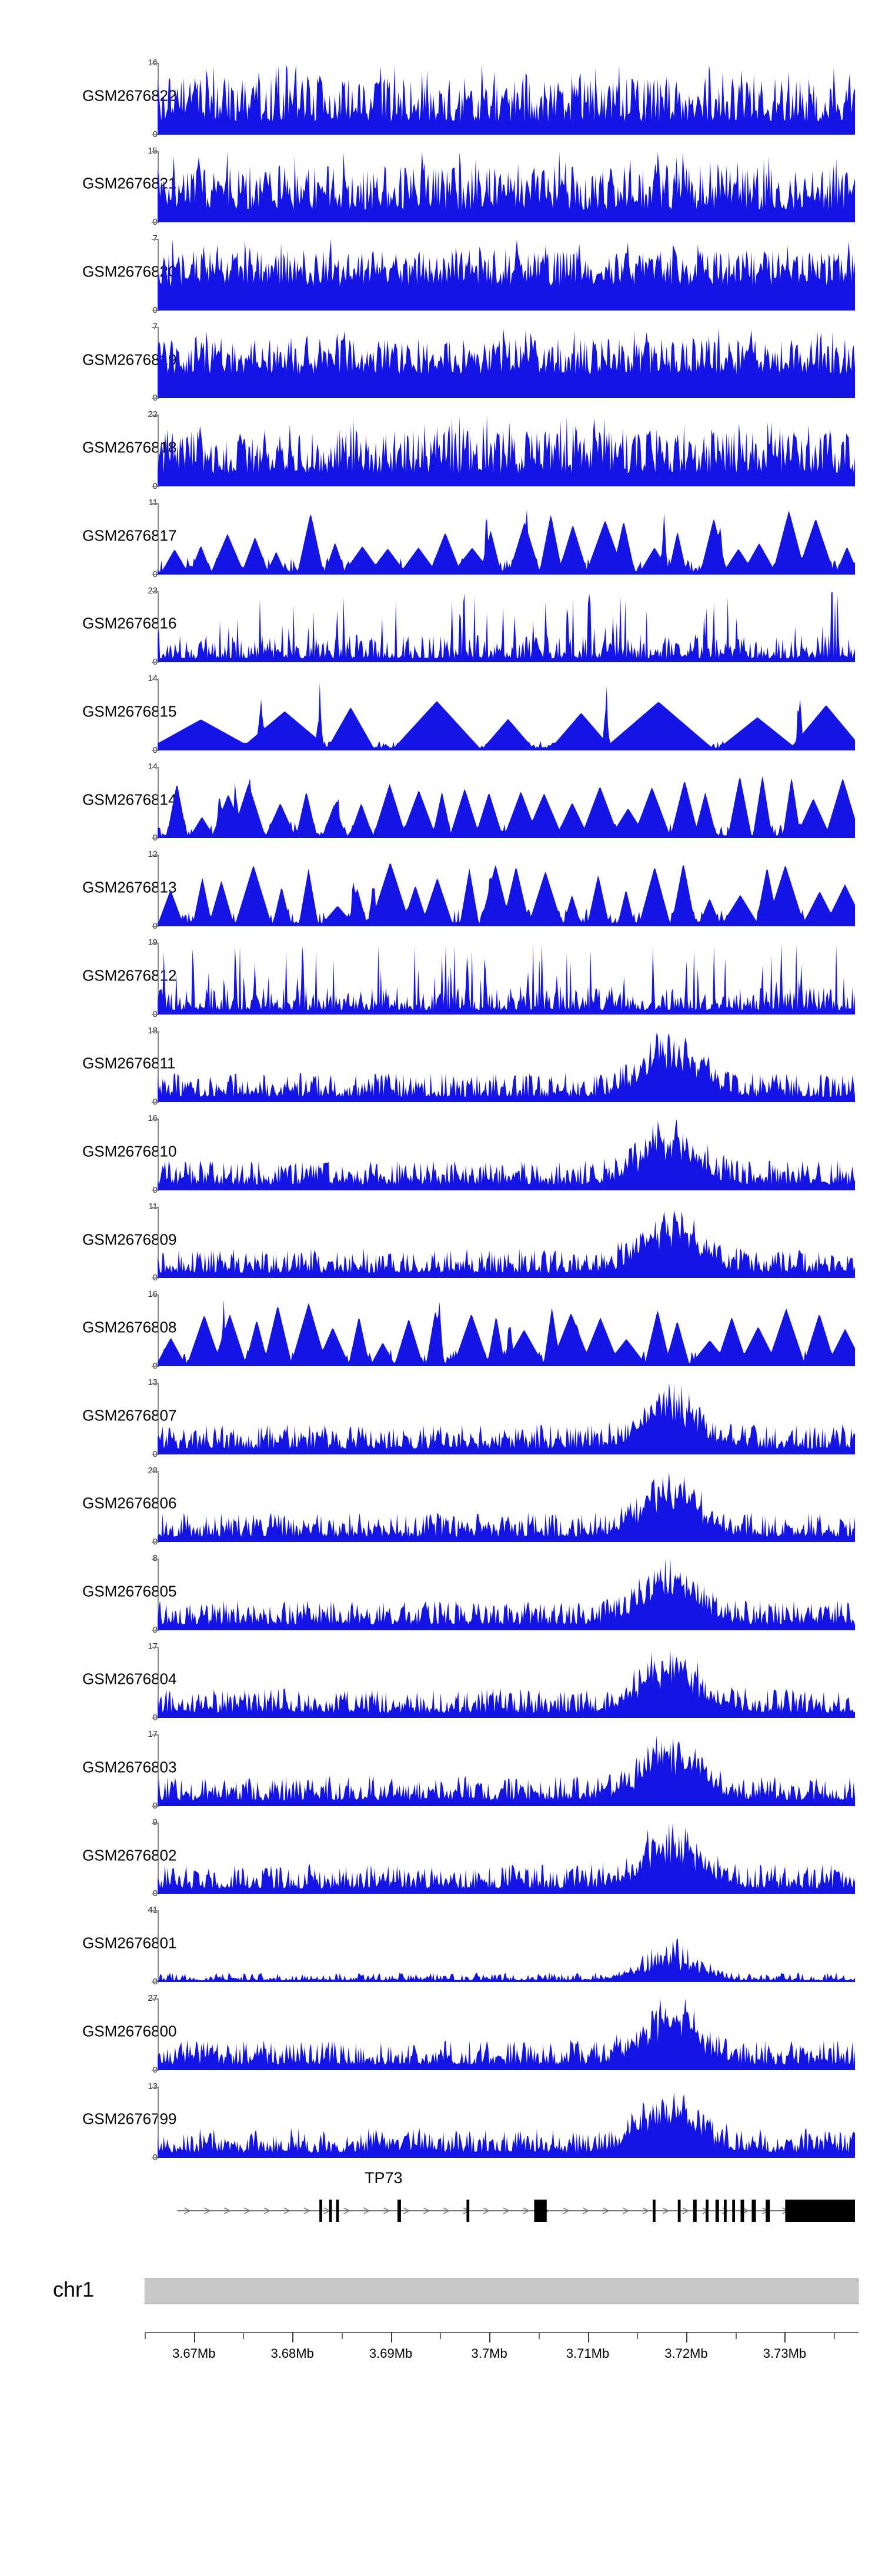 The width and height of the screenshot is (882, 2576). I want to click on track-label: GSM2676817, so click(129, 535).